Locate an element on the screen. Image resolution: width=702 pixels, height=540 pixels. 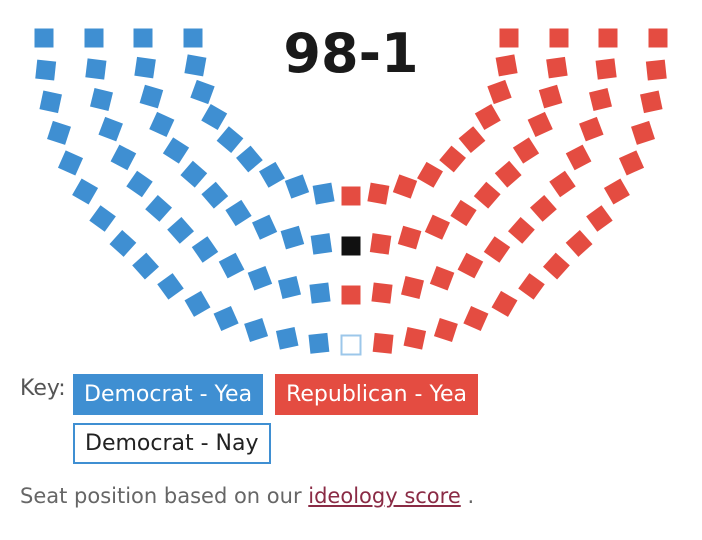
key-row-1: Democrat - Yea Republican - Yea is located at coordinates (275, 394).